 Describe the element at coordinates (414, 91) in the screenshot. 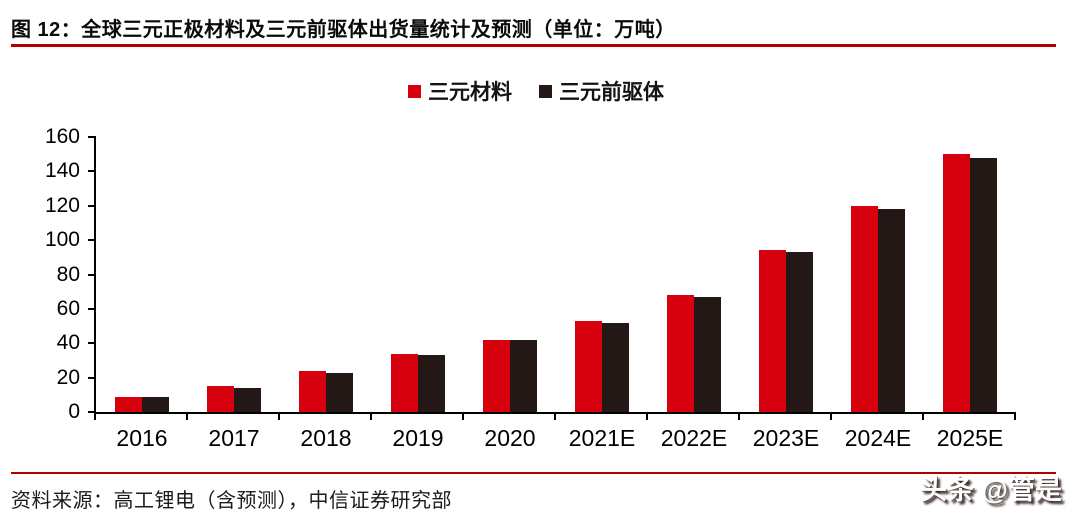

I see `legend-swatch-red-icon` at that location.